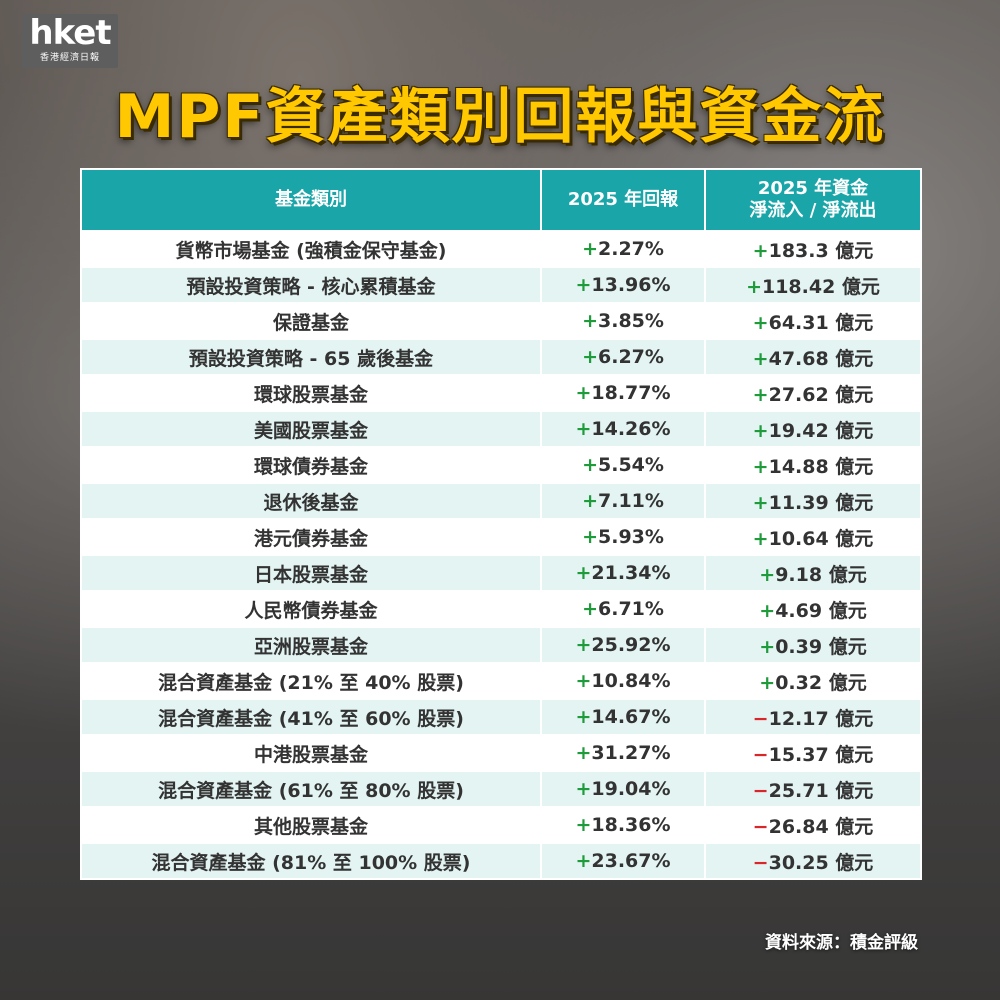 Image resolution: width=1000 pixels, height=1000 pixels. I want to click on cell-return: +25.92%, so click(623, 645).